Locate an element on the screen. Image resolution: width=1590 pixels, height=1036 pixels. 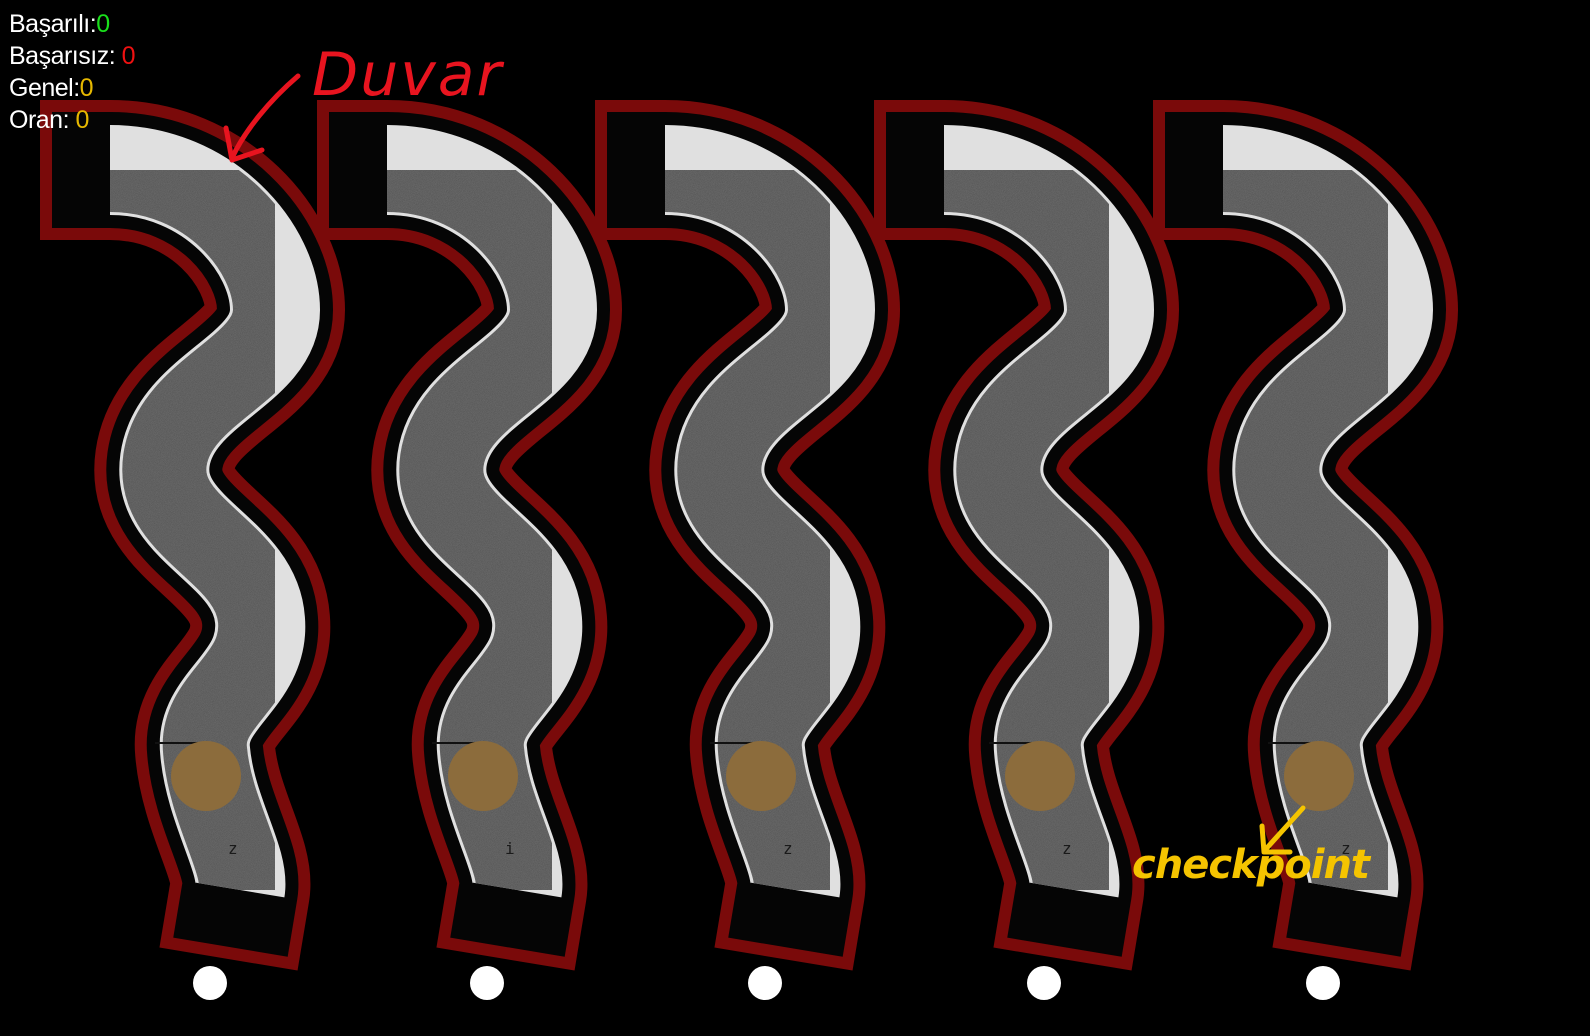
success-value: 0 is located at coordinates (103, 24).